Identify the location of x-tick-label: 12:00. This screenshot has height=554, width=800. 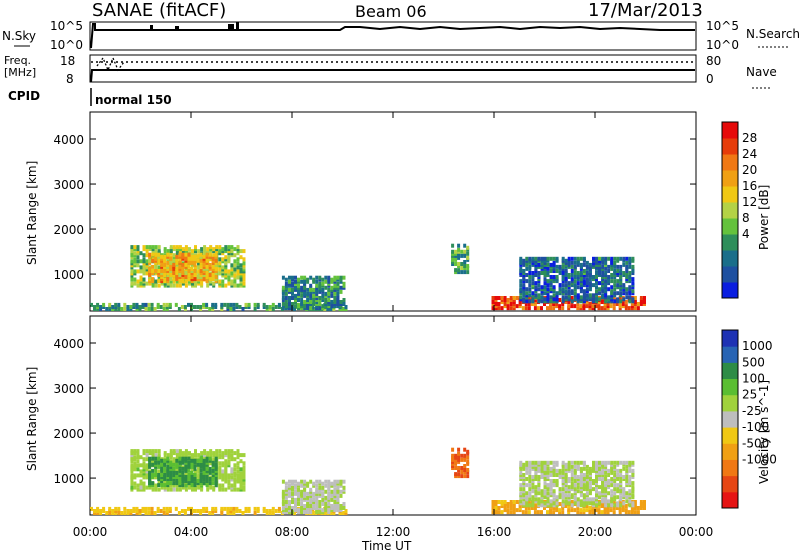
(393, 532).